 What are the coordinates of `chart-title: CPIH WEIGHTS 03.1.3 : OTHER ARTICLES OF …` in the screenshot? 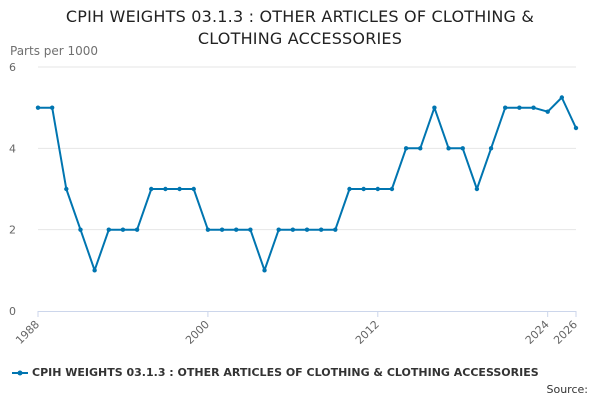 It's located at (300, 28).